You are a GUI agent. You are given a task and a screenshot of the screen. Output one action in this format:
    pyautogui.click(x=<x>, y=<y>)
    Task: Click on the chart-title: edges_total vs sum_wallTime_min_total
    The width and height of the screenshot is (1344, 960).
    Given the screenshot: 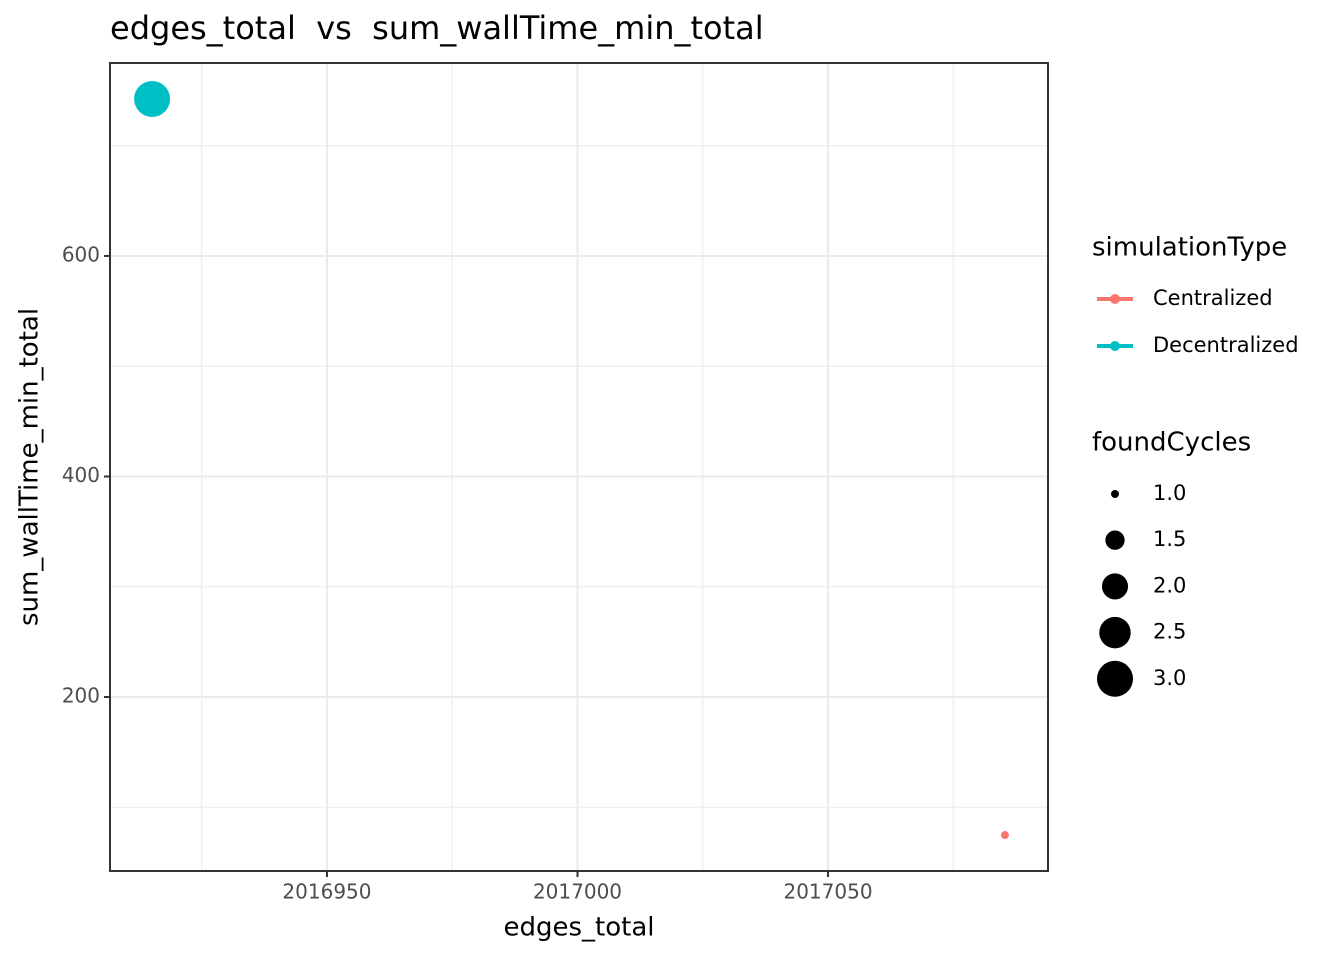 What is the action you would take?
    pyautogui.click(x=437, y=28)
    